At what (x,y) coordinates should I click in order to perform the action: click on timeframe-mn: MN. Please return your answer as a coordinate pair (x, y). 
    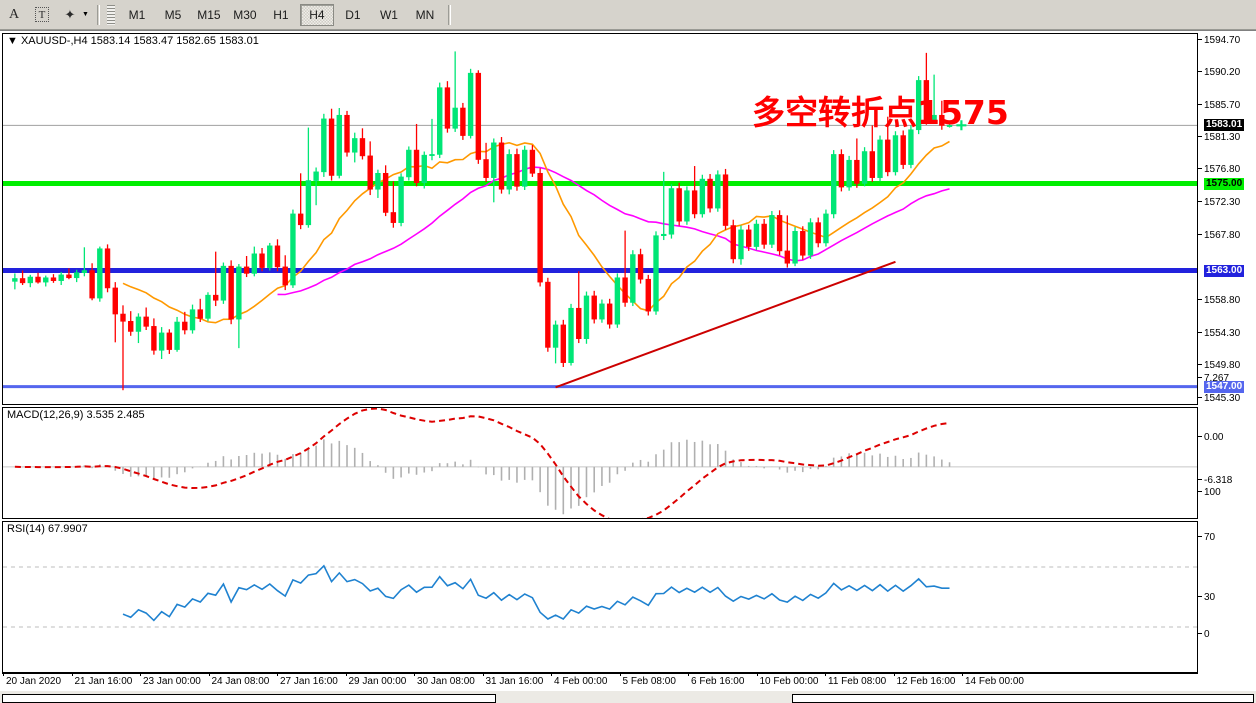
    Looking at the image, I should click on (425, 14).